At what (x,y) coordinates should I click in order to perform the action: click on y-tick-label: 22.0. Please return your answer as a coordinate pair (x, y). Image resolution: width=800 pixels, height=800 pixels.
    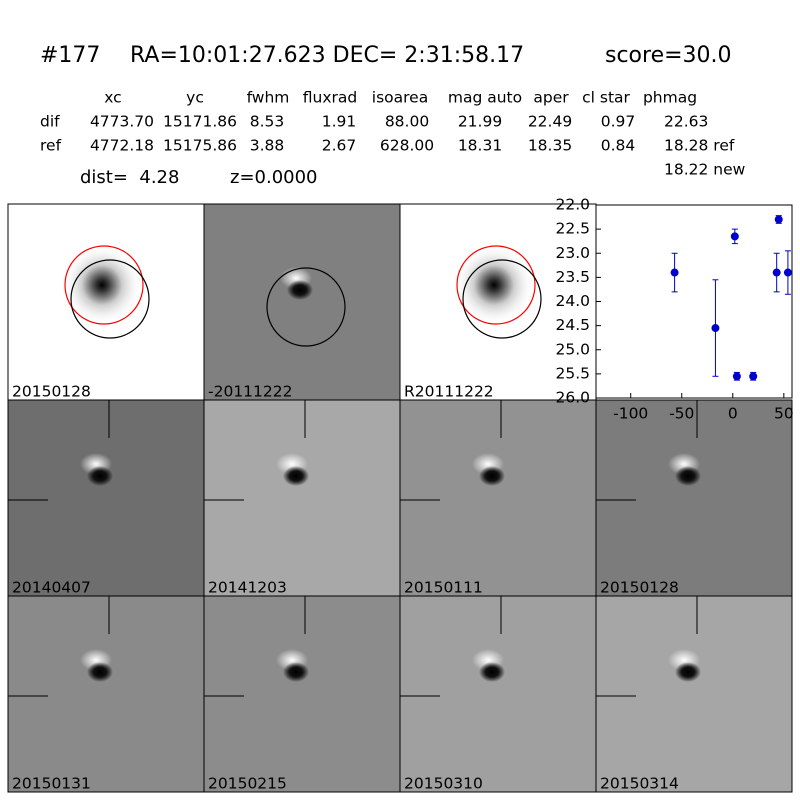
    Looking at the image, I should click on (572, 205).